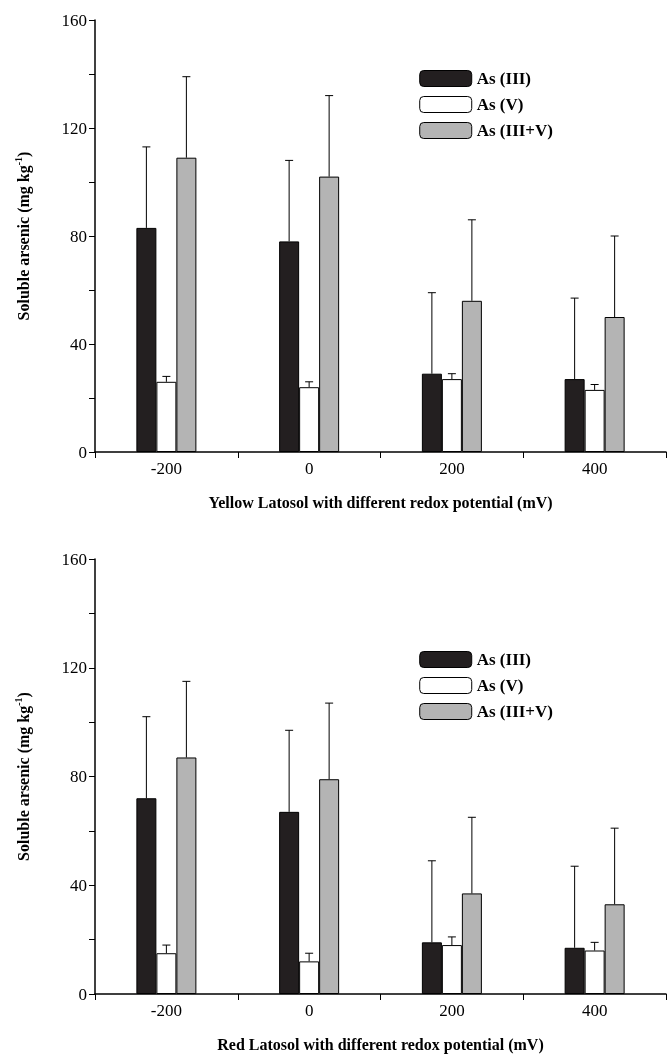 This screenshot has height=1057, width=668. Describe the element at coordinates (380, 1044) in the screenshot. I see `x-axis-title: Red Latosol with different redox potential (mV)` at that location.